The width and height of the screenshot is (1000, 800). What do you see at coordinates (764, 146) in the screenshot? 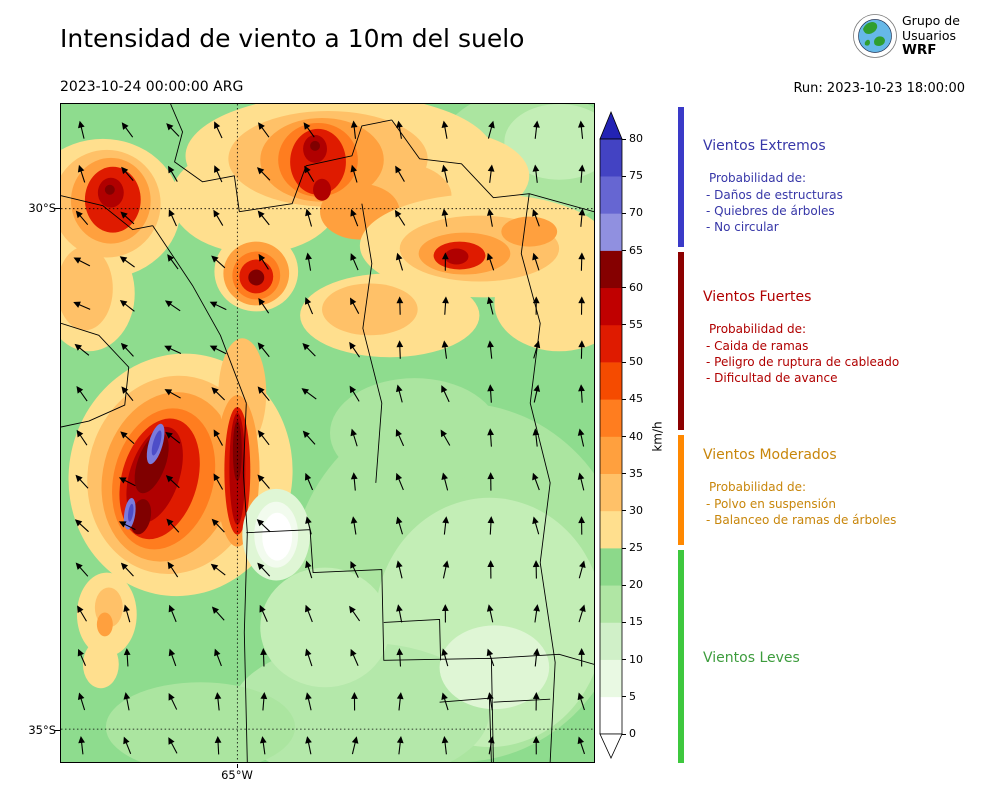
I see `legend-title: Vientos Extremos` at bounding box center [764, 146].